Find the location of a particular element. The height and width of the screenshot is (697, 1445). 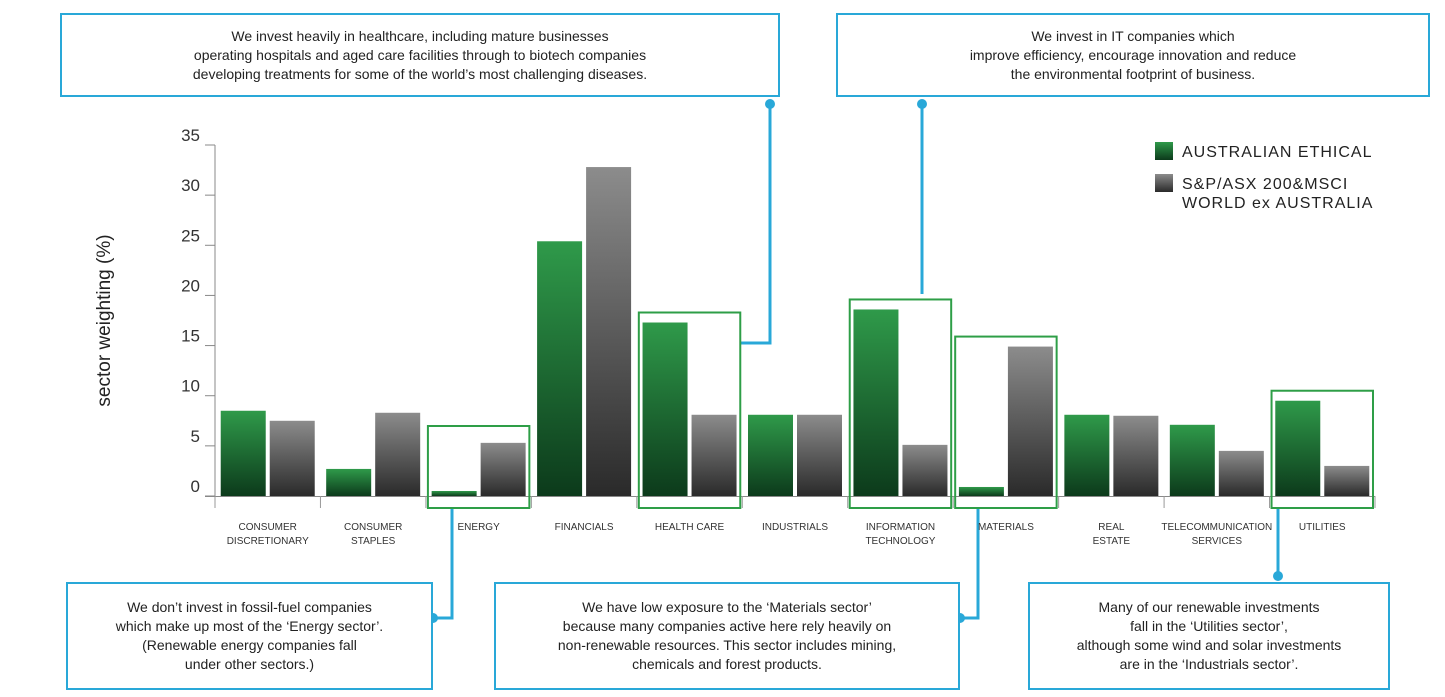

bar-utilities-benchmark is located at coordinates (1347, 480).